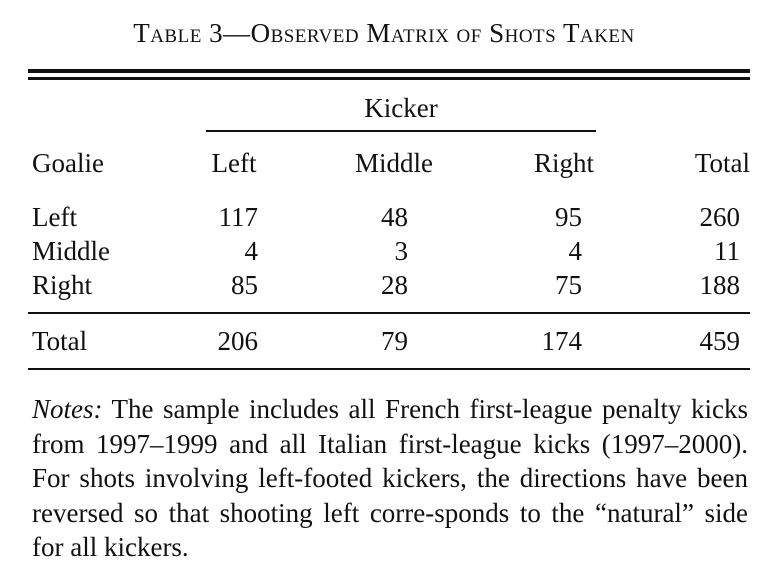 This screenshot has width=768, height=575. I want to click on notes-label: Notes:, so click(67, 409).